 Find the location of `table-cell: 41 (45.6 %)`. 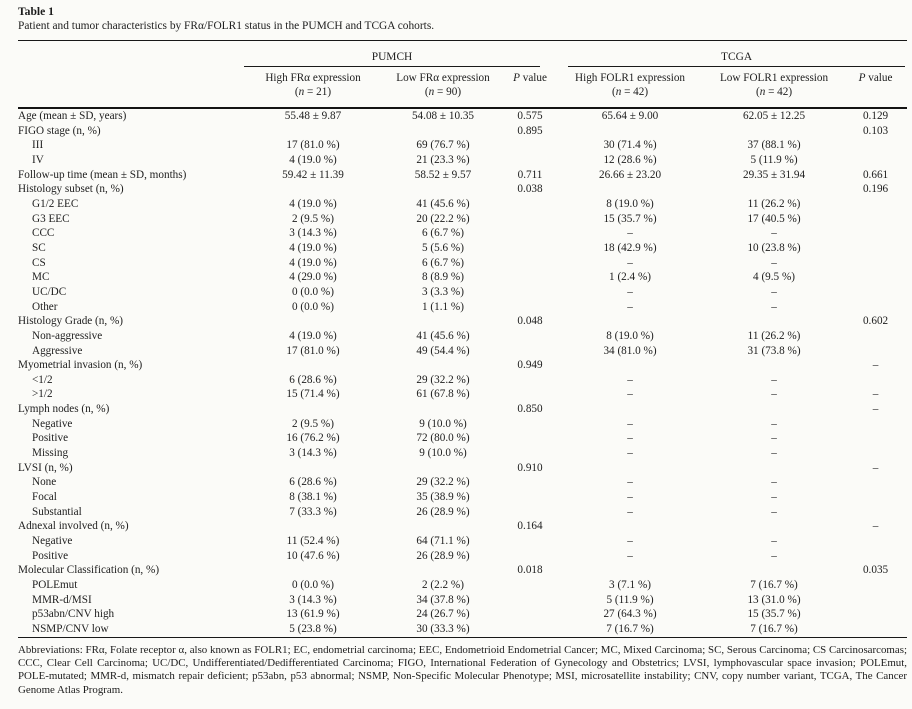

table-cell: 41 (45.6 %) is located at coordinates (443, 335).